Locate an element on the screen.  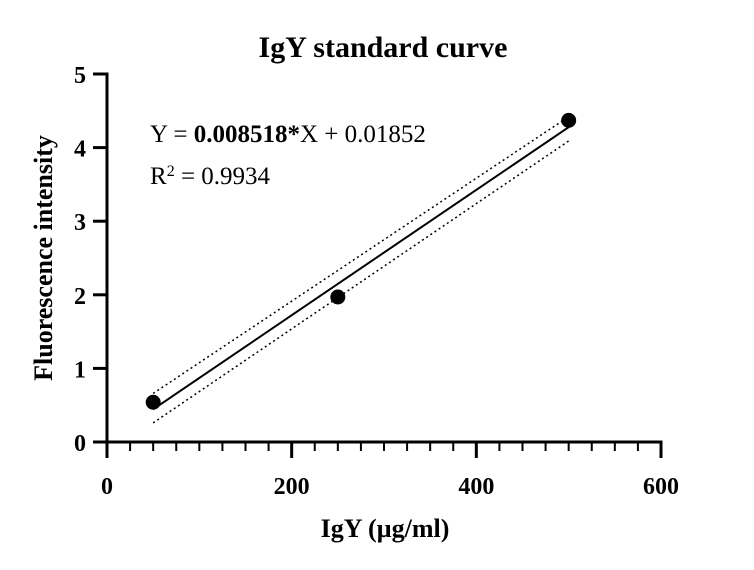
x-tick-label: 200 is located at coordinates (292, 487).